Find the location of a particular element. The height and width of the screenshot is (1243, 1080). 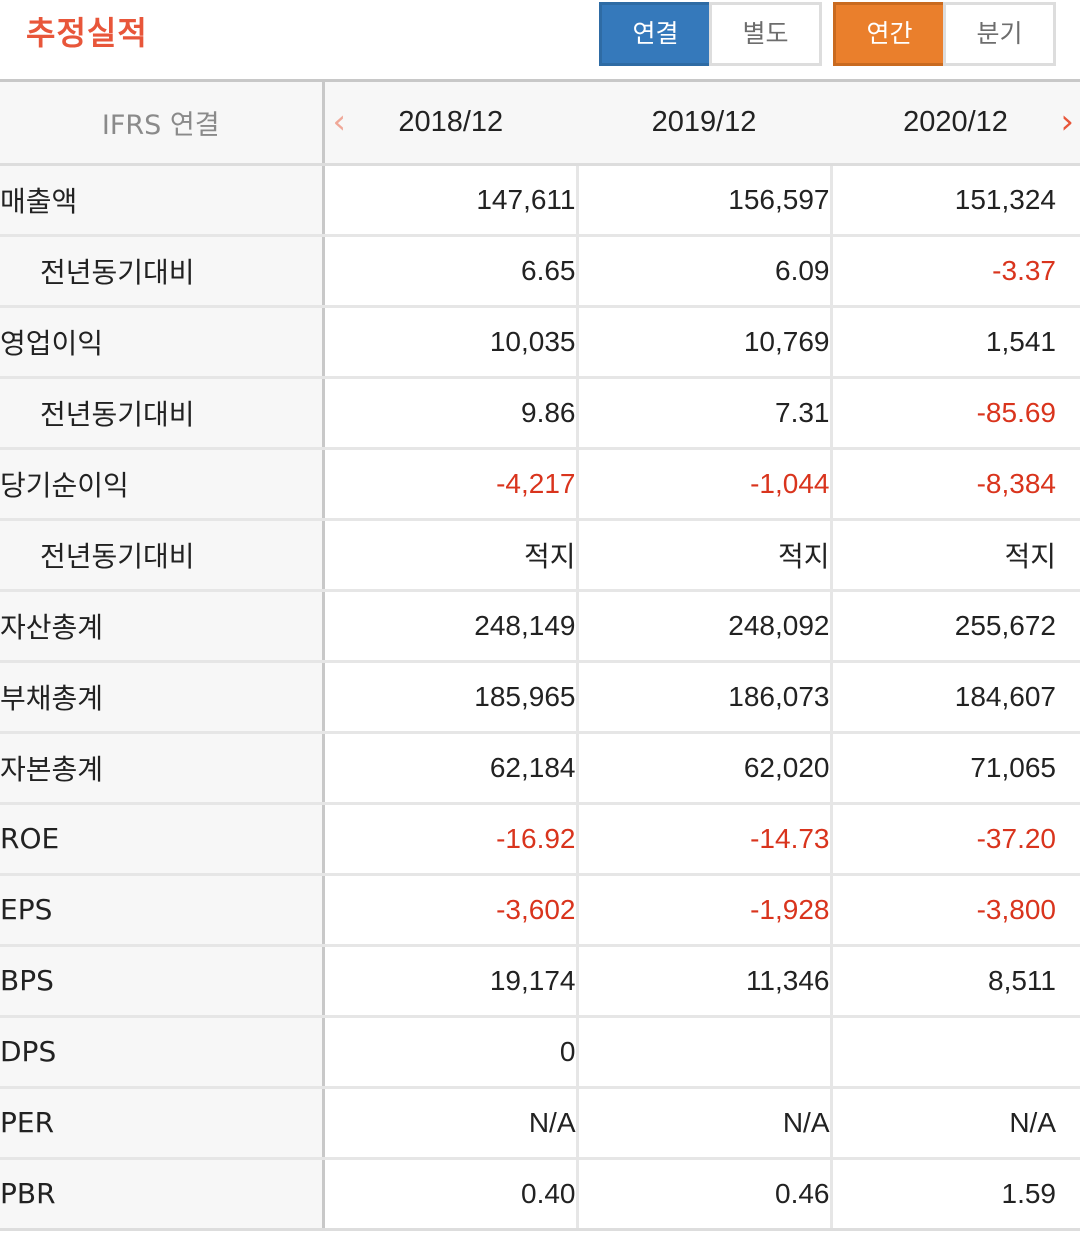

period-header-2019: 2019/12 is located at coordinates (704, 124).